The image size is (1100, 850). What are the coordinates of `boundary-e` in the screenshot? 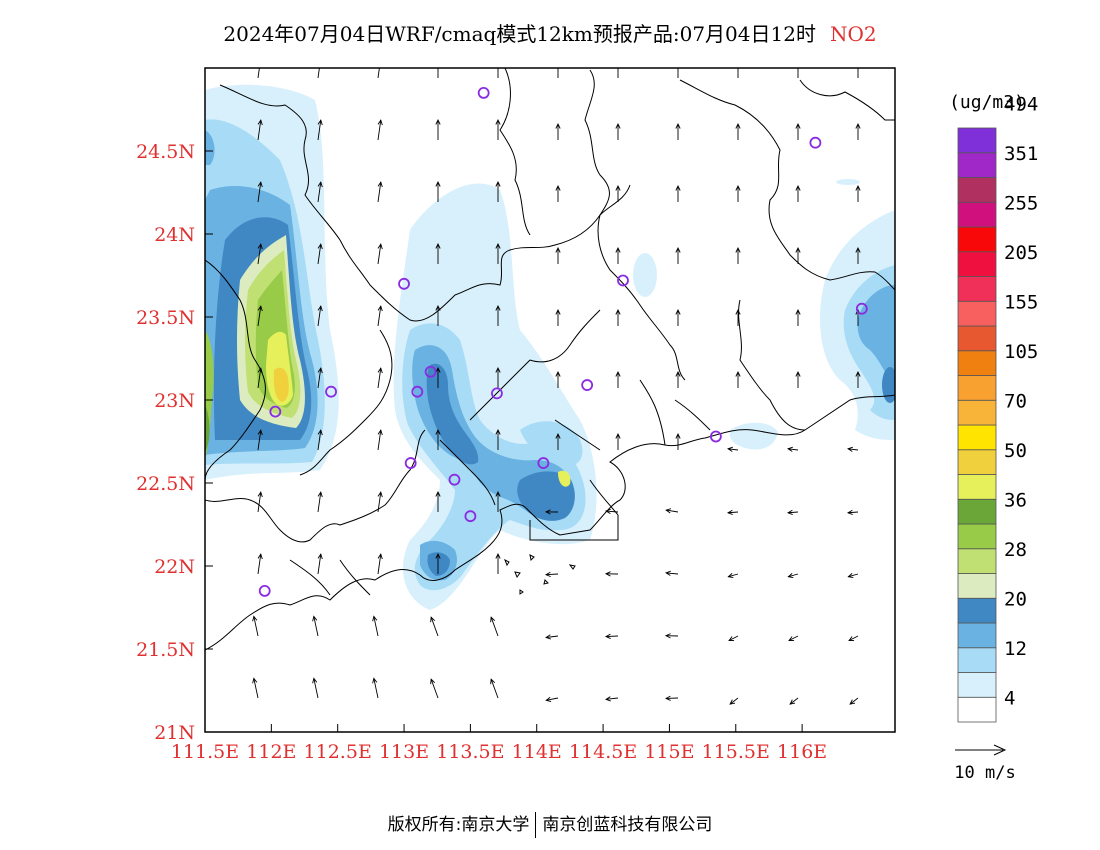 It's located at (772, 365).